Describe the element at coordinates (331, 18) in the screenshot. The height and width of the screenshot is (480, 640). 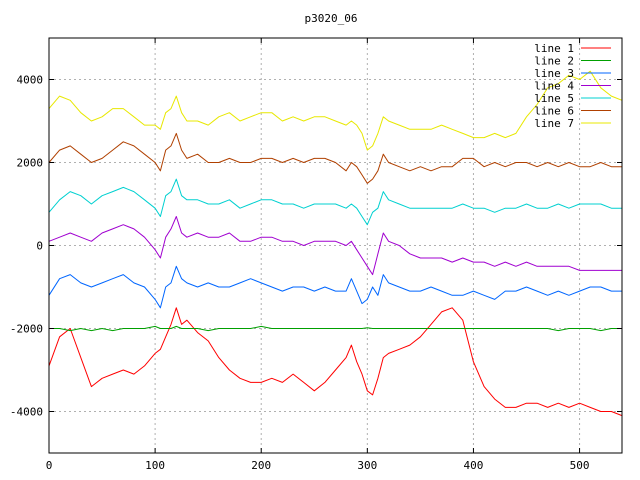
I see `chart-title: p3020_06` at that location.